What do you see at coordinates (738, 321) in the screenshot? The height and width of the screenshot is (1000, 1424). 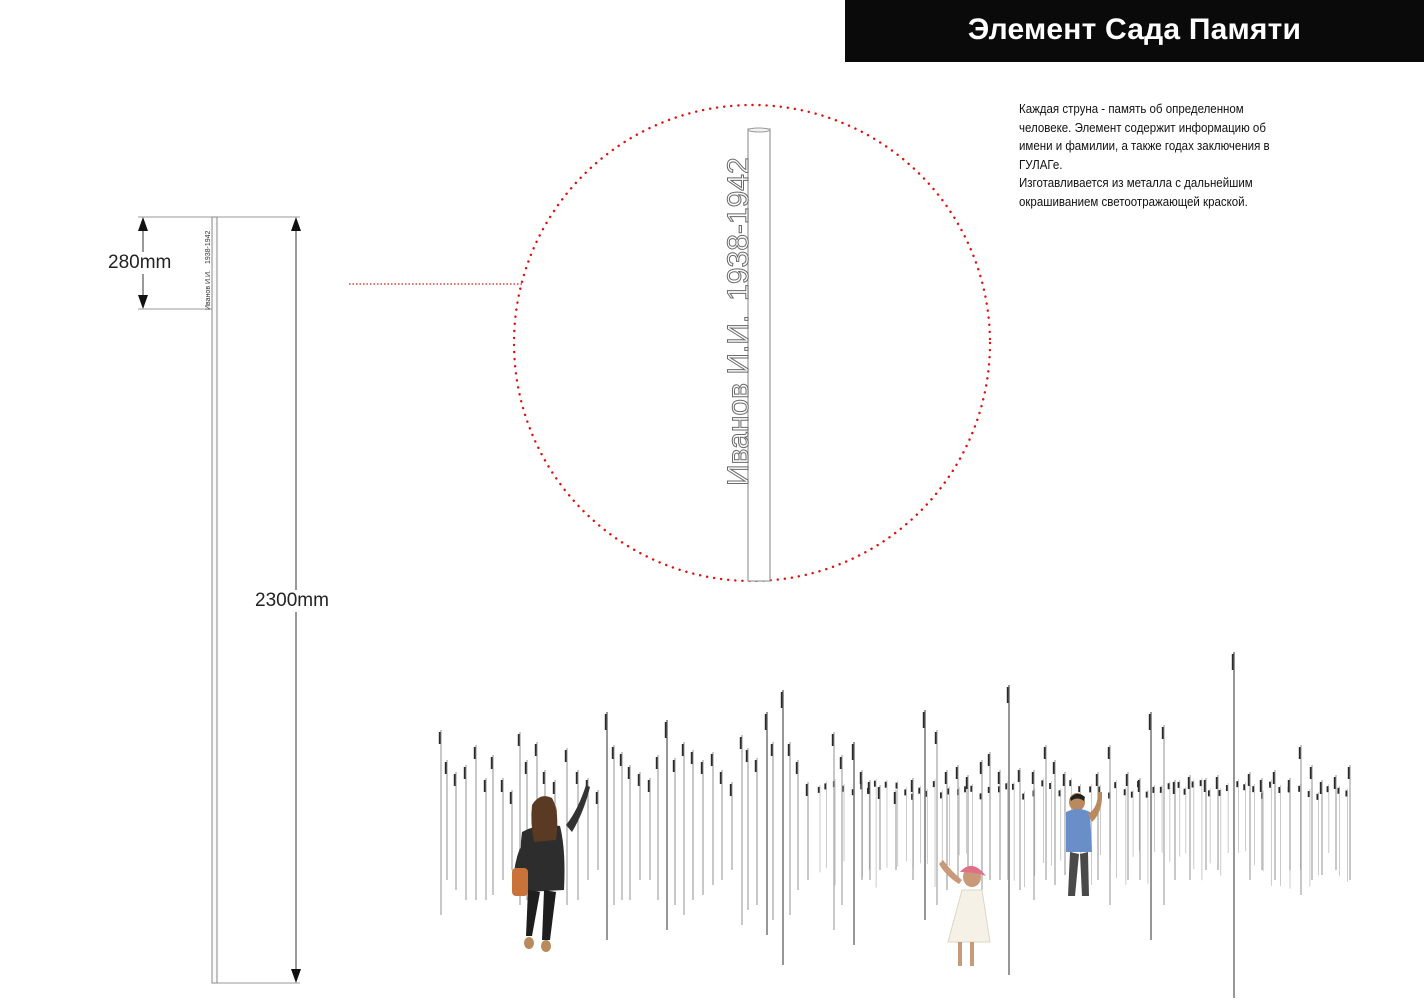 I see `pole-inscription-large: Иванов И.И.1938-1942` at bounding box center [738, 321].